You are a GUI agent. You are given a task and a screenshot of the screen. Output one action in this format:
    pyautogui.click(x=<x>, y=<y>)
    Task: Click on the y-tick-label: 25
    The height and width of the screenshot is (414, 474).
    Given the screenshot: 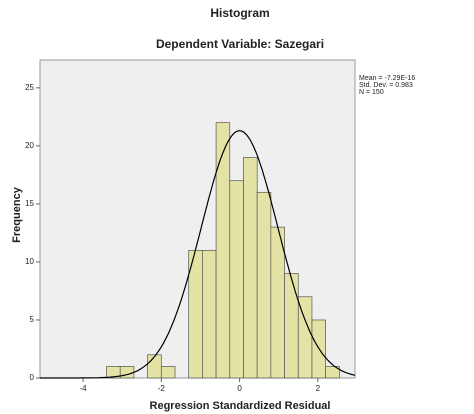 What is the action you would take?
    pyautogui.click(x=29, y=87)
    